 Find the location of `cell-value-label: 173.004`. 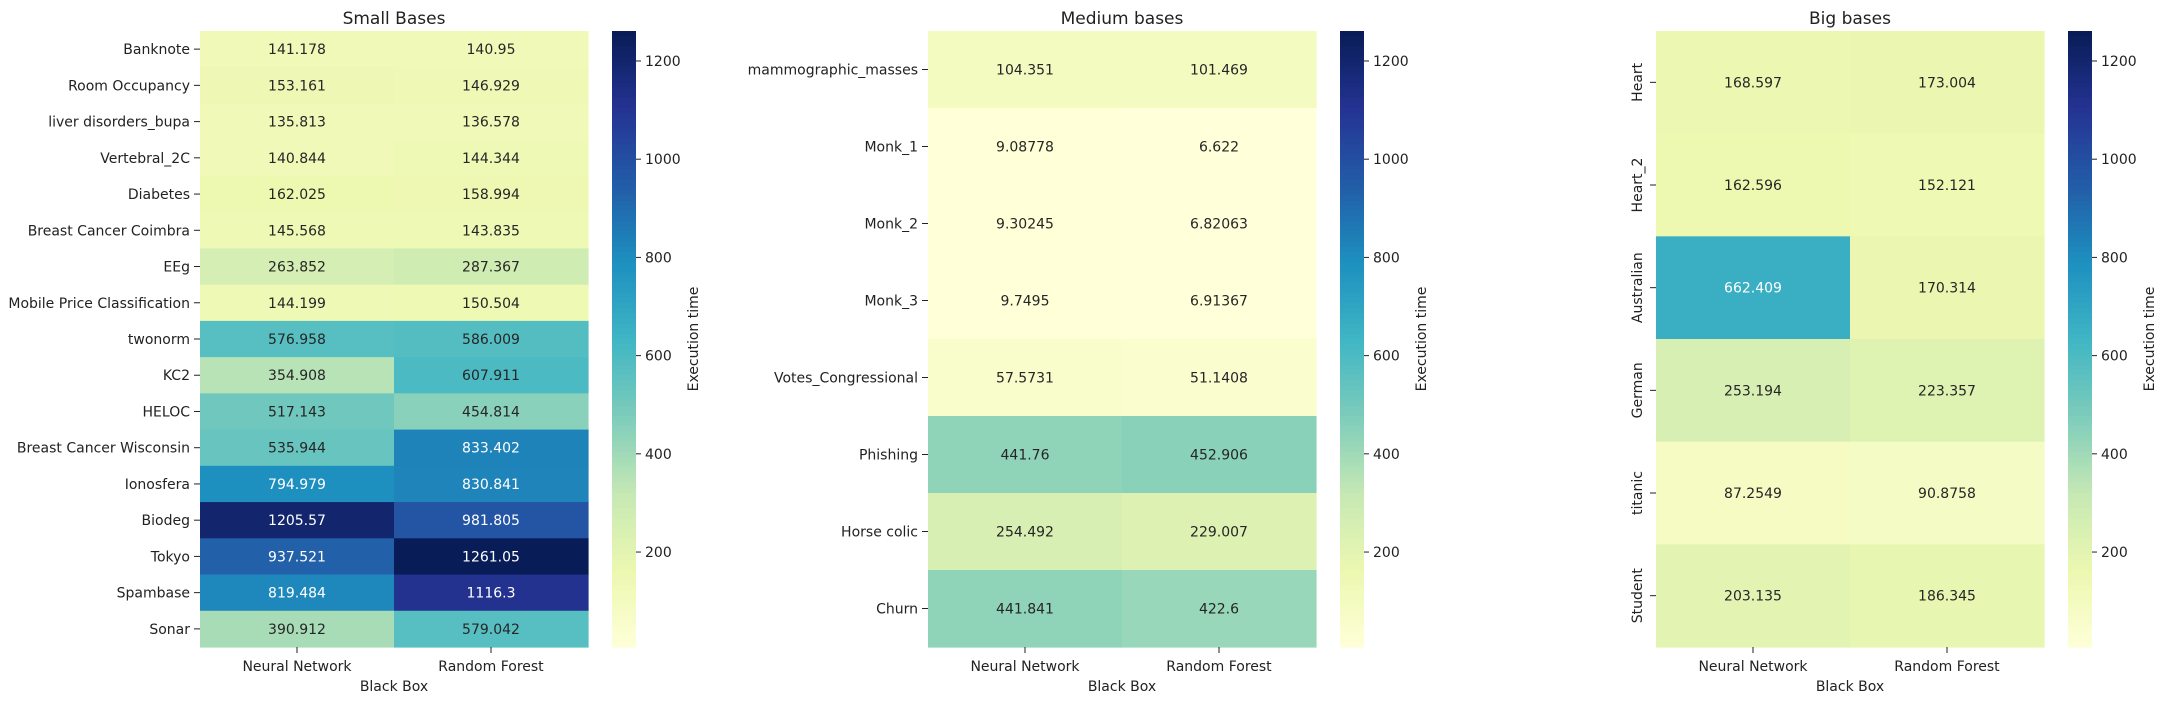

cell-value-label: 173.004 is located at coordinates (1947, 83).